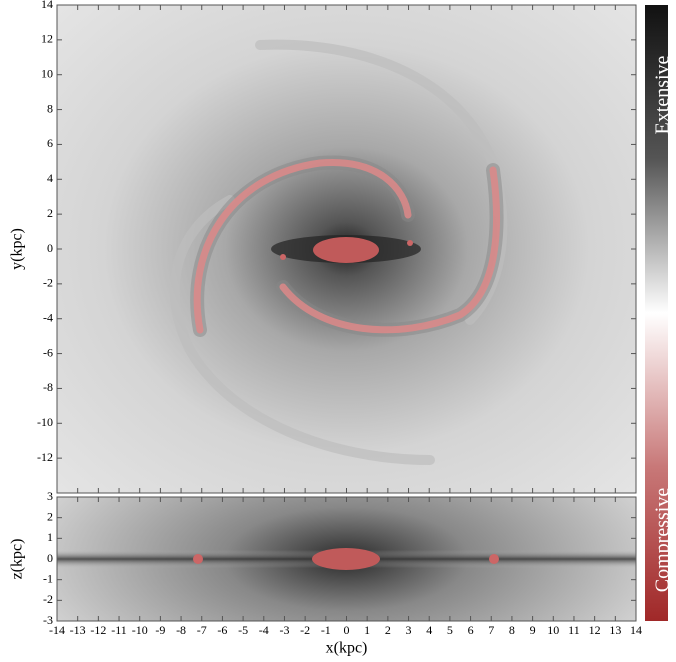 Image resolution: width=676 pixels, height=662 pixels. I want to click on colorbar-label: Compressive, so click(663, 540).